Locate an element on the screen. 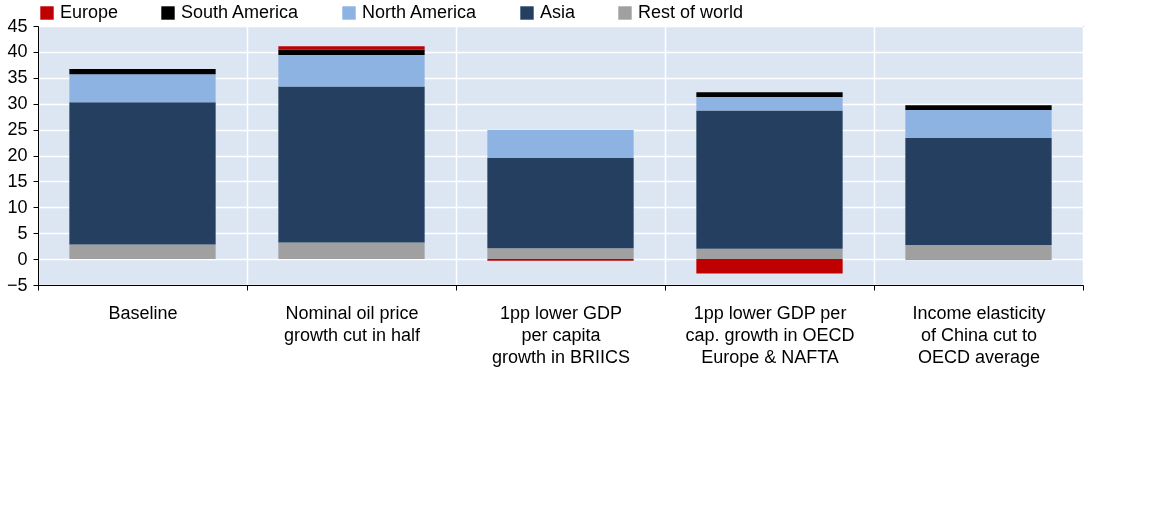 The width and height of the screenshot is (1152, 506). y-tick-label: 45 is located at coordinates (17, 25).